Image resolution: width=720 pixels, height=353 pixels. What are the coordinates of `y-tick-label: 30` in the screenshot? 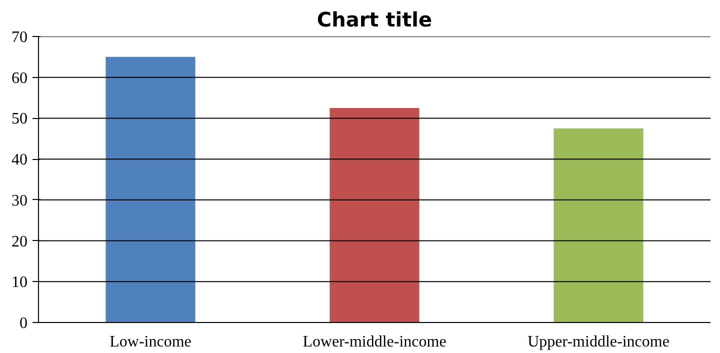 It's located at (20, 201).